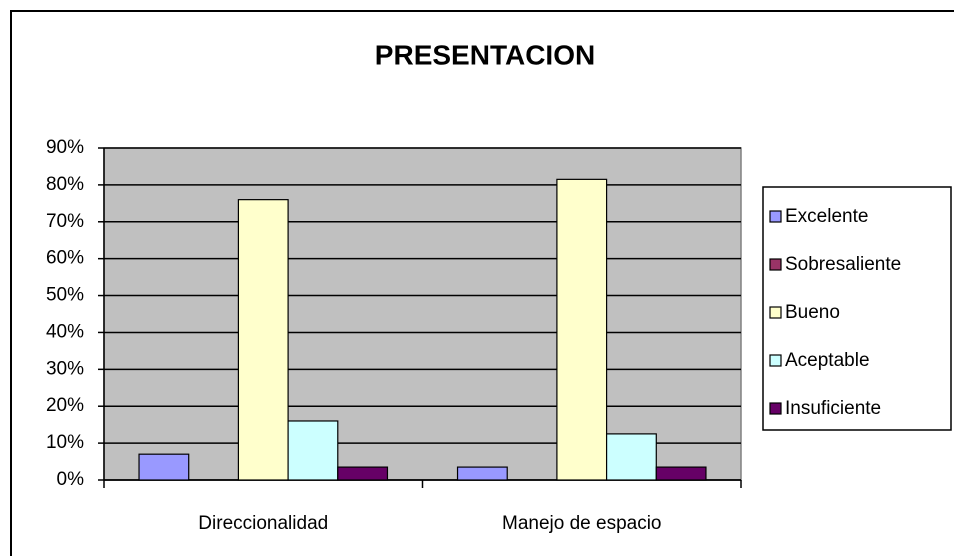 The width and height of the screenshot is (954, 556). I want to click on y-tick-label: 10%, so click(65, 442).